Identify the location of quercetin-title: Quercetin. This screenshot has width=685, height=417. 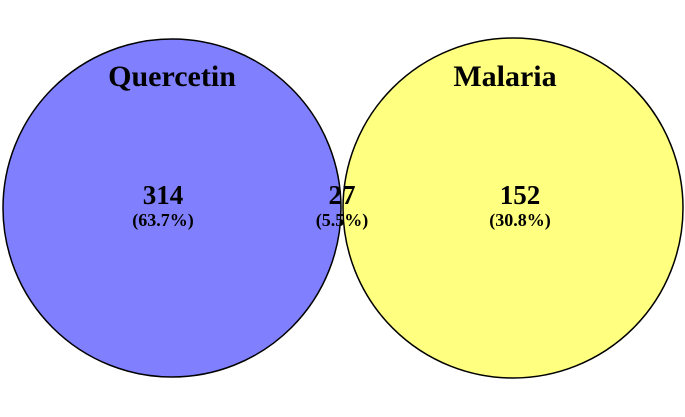
(172, 76).